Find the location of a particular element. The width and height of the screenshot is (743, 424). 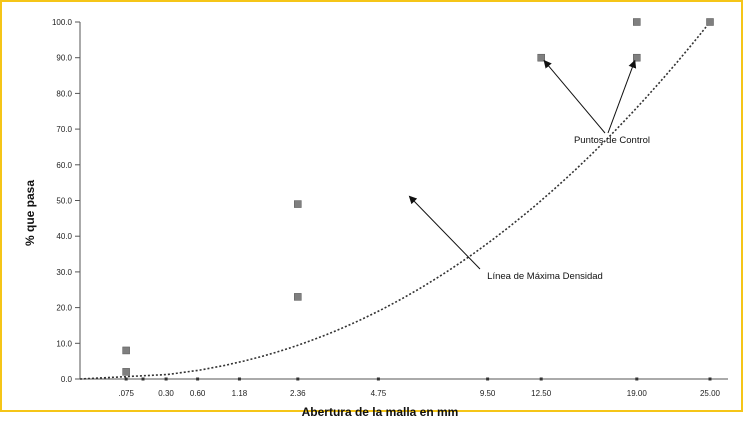

control-points-label: Puntos de Control is located at coordinates (612, 140).